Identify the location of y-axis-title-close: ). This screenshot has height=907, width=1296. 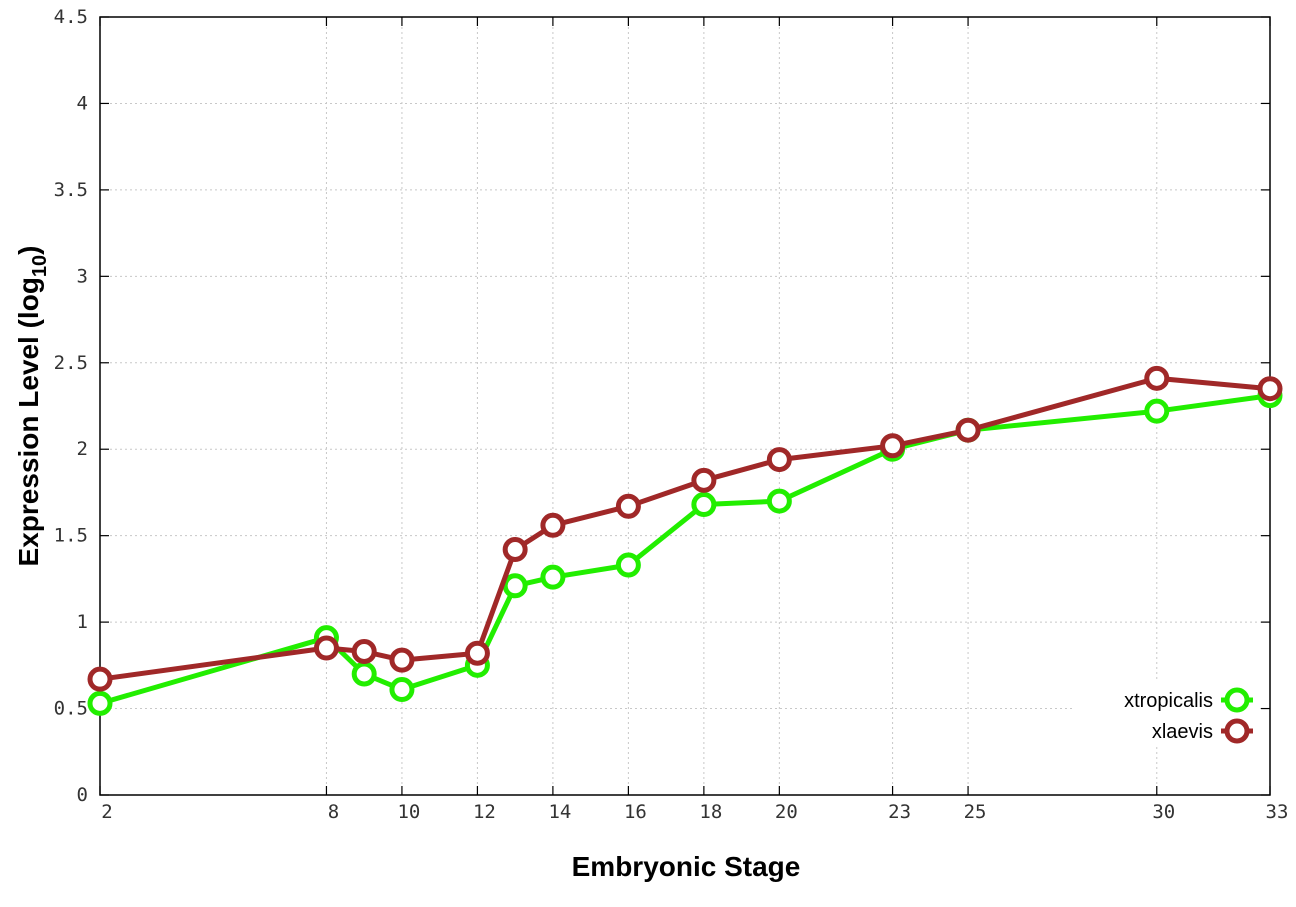
(28, 250).